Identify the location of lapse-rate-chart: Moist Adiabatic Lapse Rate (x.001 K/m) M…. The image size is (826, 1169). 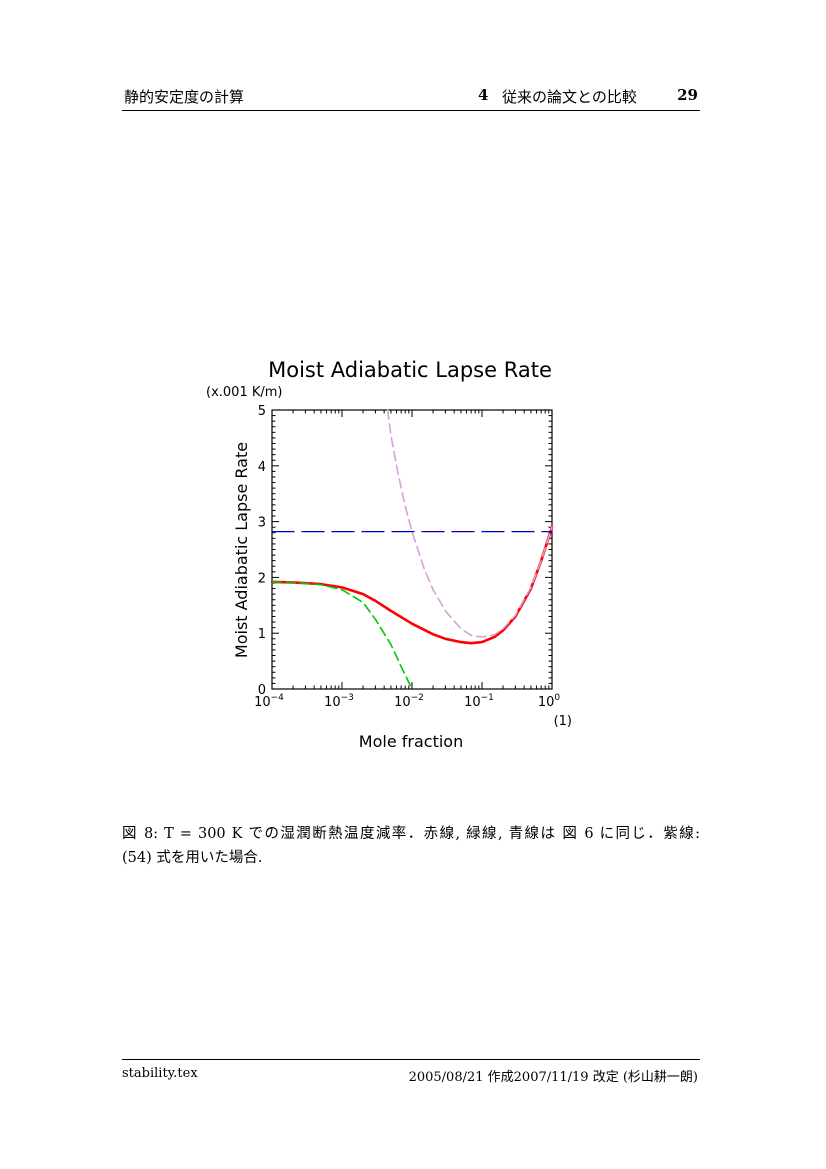
(389, 554).